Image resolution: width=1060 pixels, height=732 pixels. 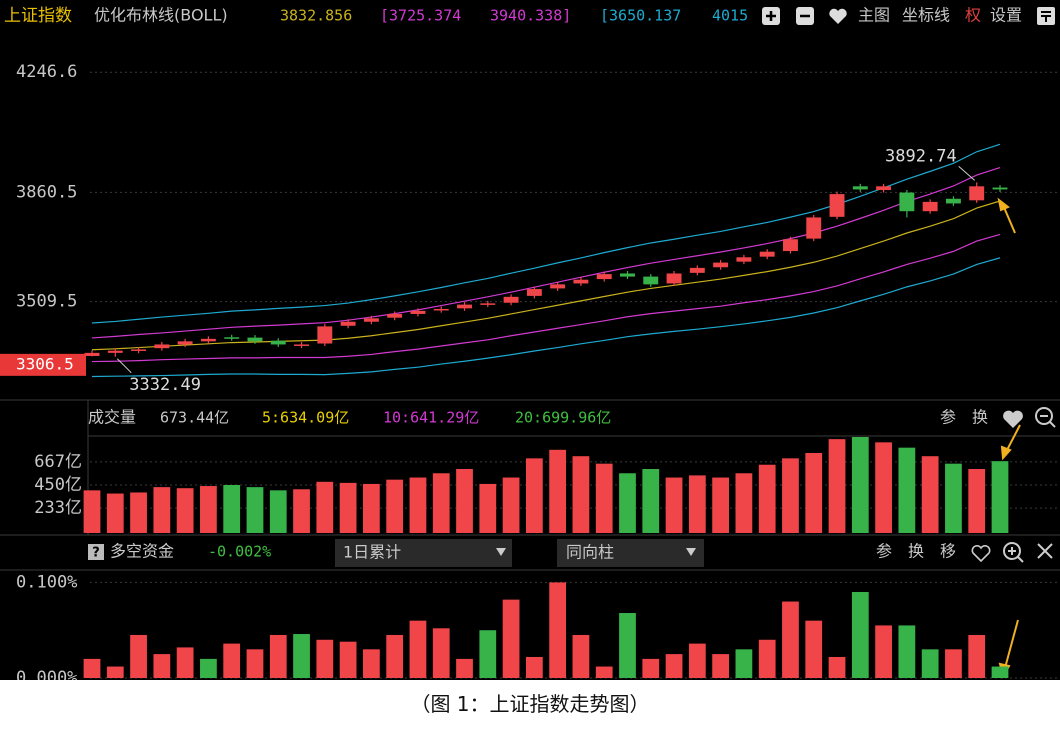 What do you see at coordinates (771, 16) in the screenshot?
I see `add-icon` at bounding box center [771, 16].